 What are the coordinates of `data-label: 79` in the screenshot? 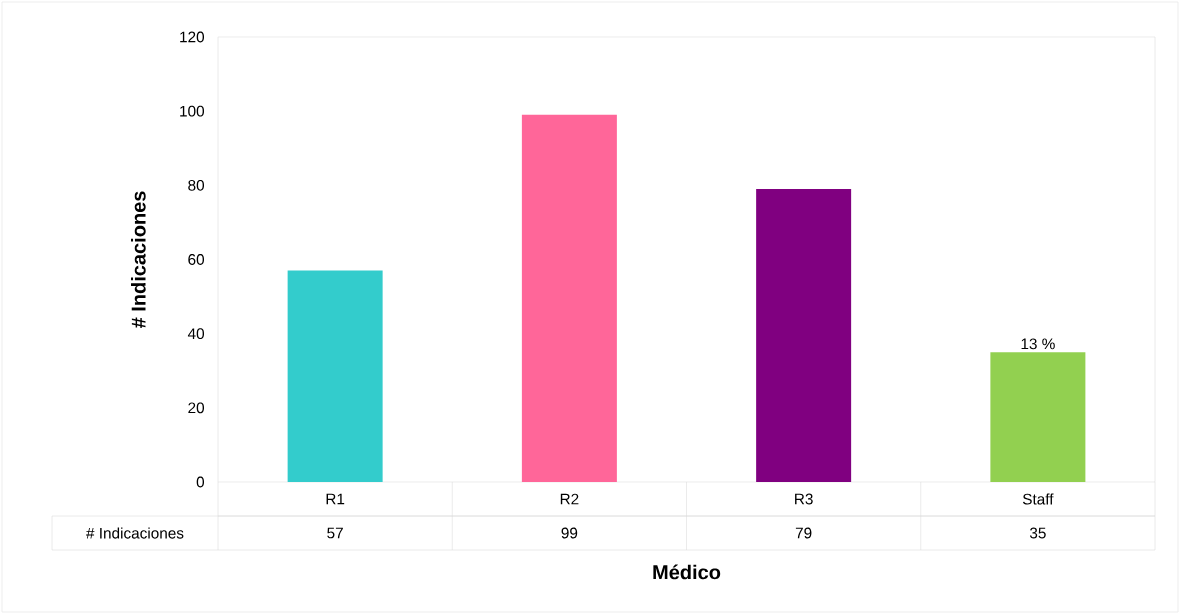 It's located at (803, 533).